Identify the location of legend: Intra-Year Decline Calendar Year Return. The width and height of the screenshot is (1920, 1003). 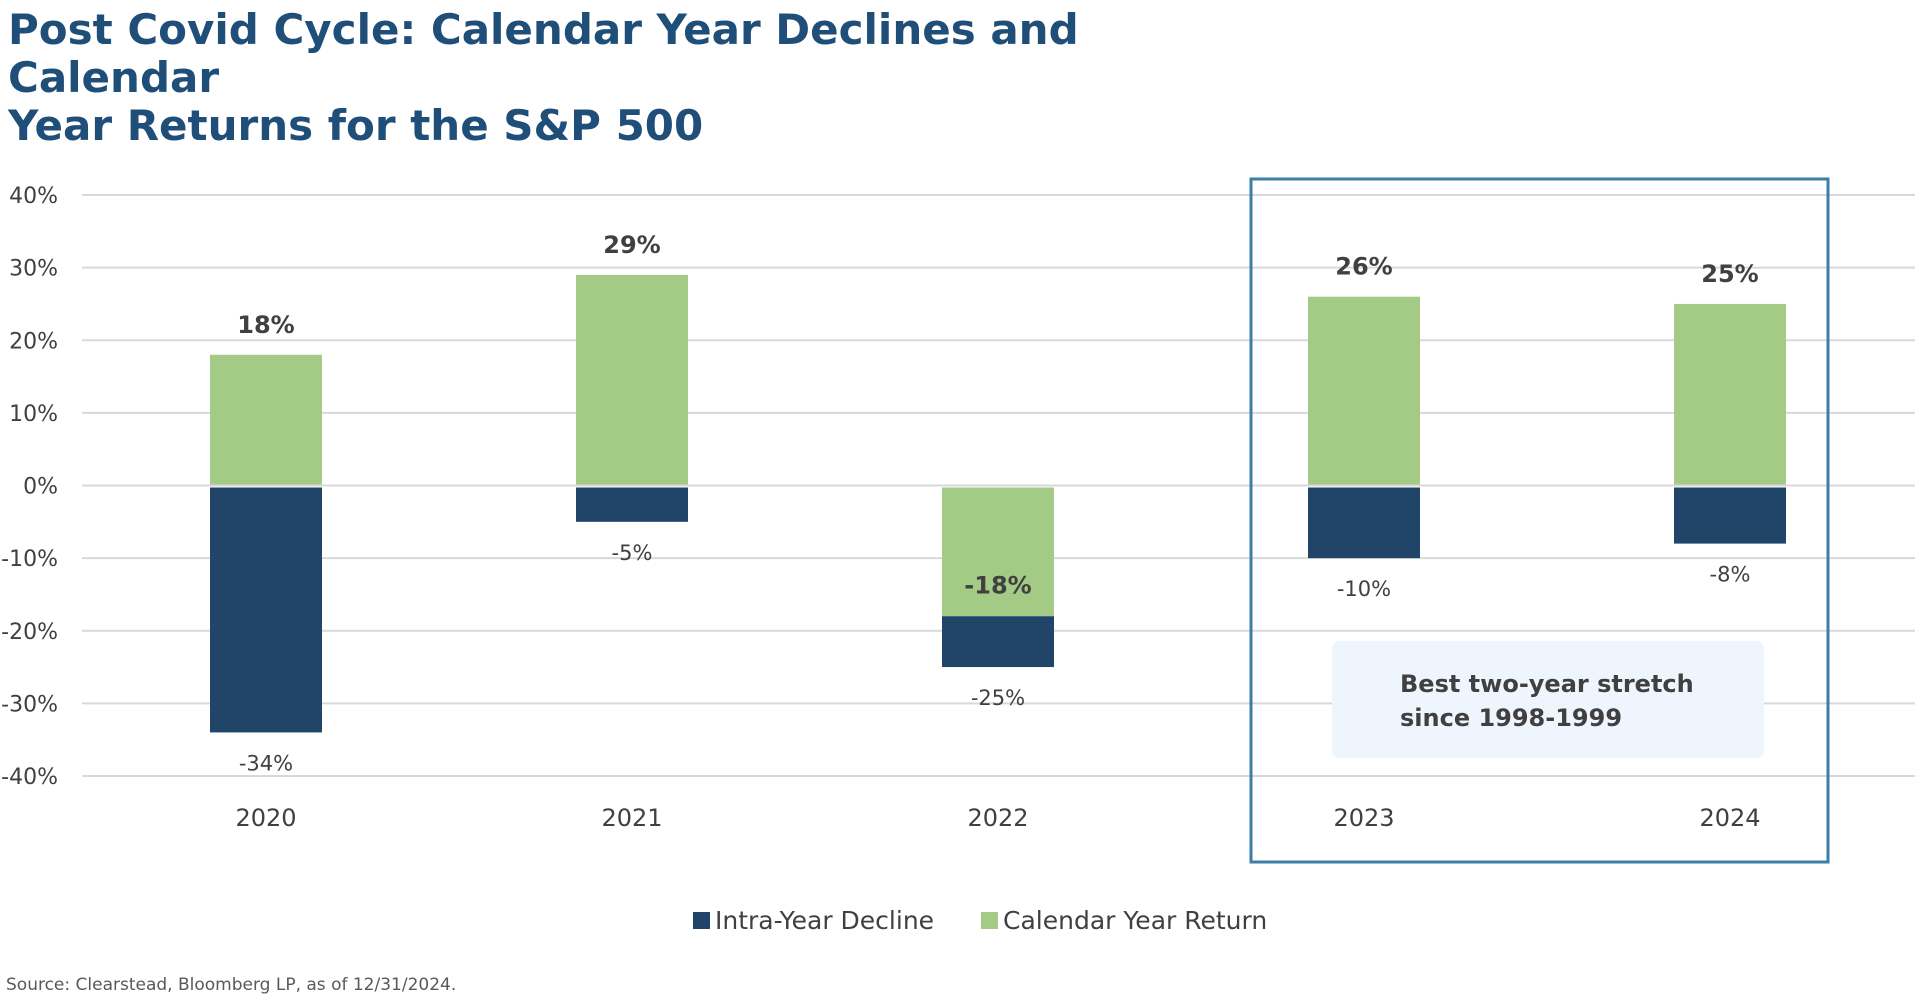
(980, 920).